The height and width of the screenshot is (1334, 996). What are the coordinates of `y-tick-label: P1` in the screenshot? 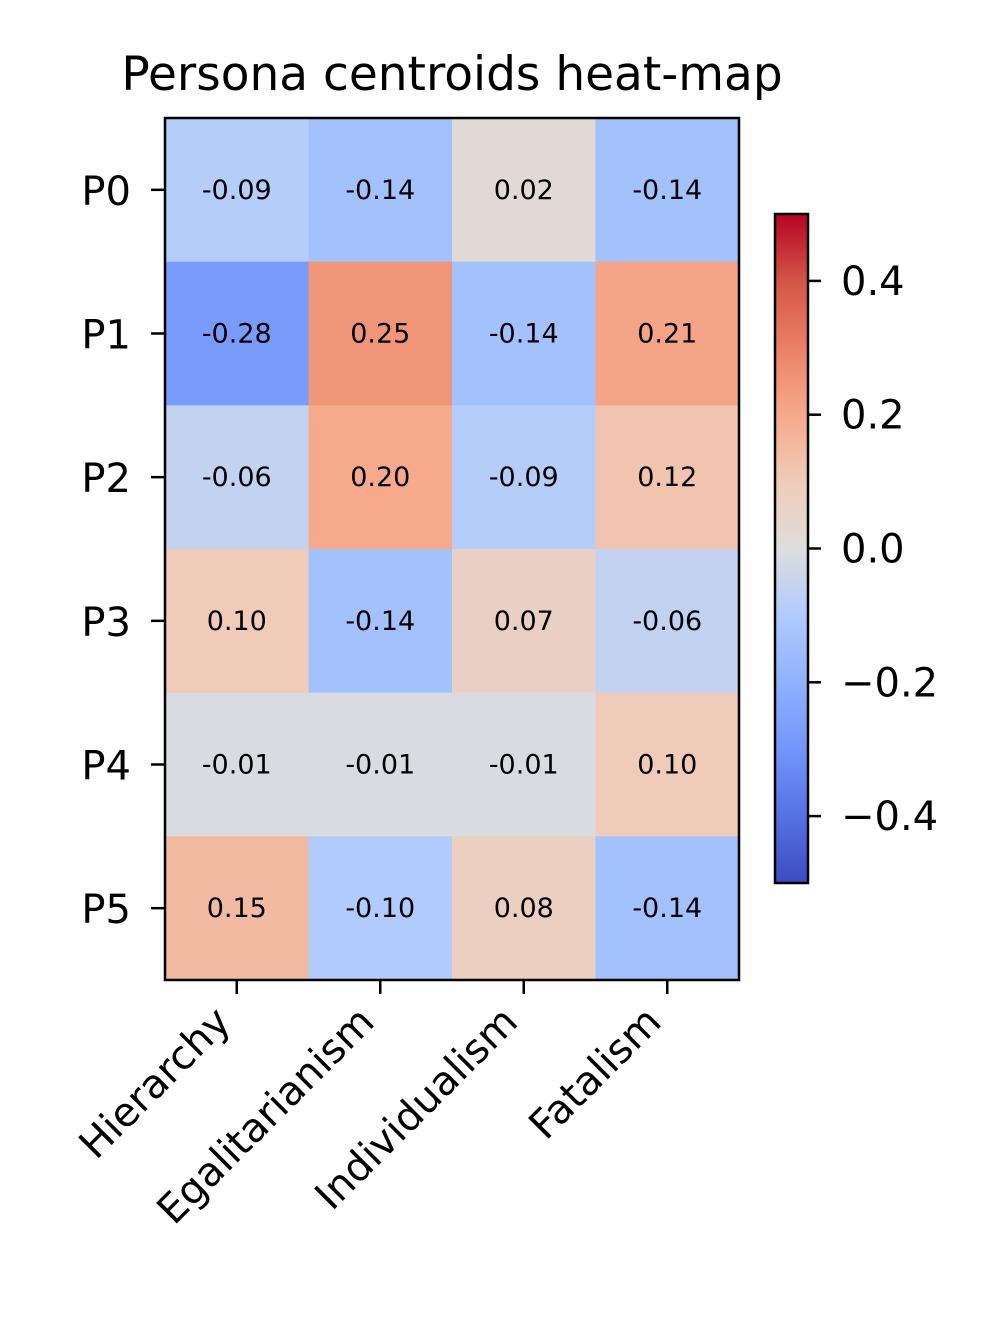 It's located at (106, 336).